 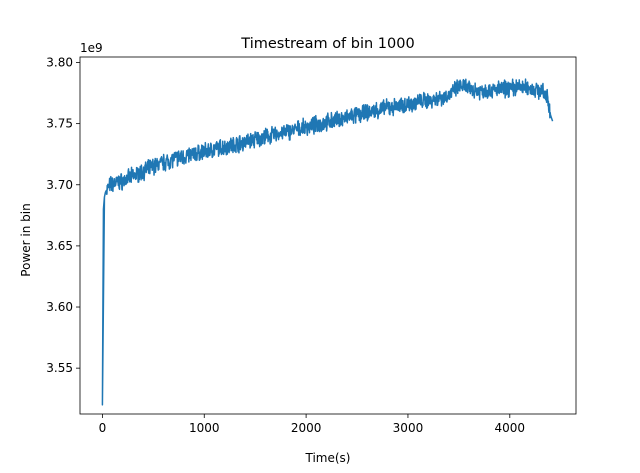 I want to click on y-tick-label: 3.60, so click(x=59, y=307).